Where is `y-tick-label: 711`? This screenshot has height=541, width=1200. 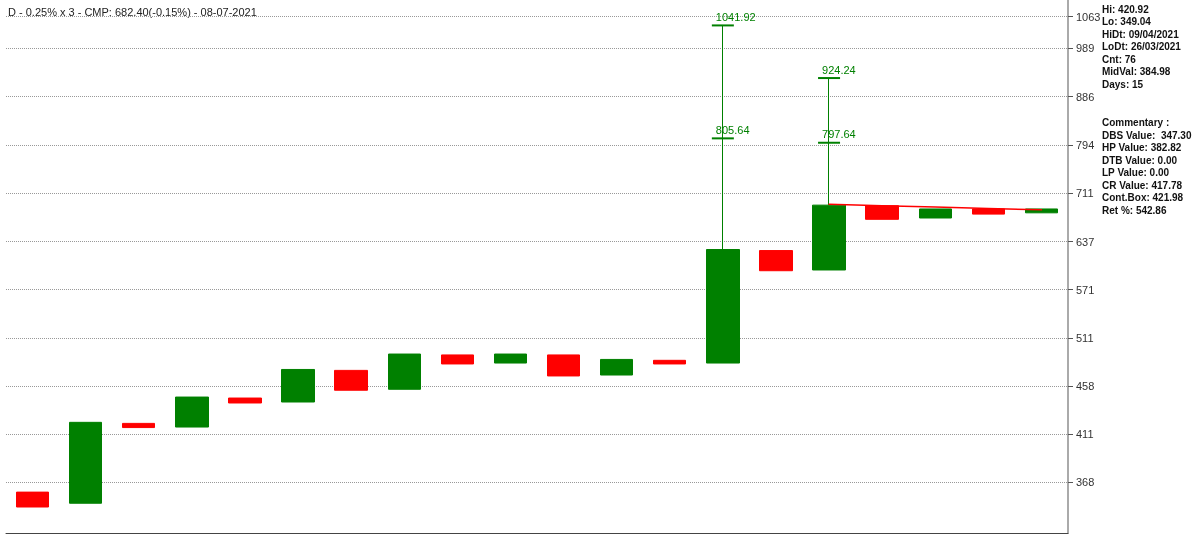
y-tick-label: 711 is located at coordinates (1085, 193).